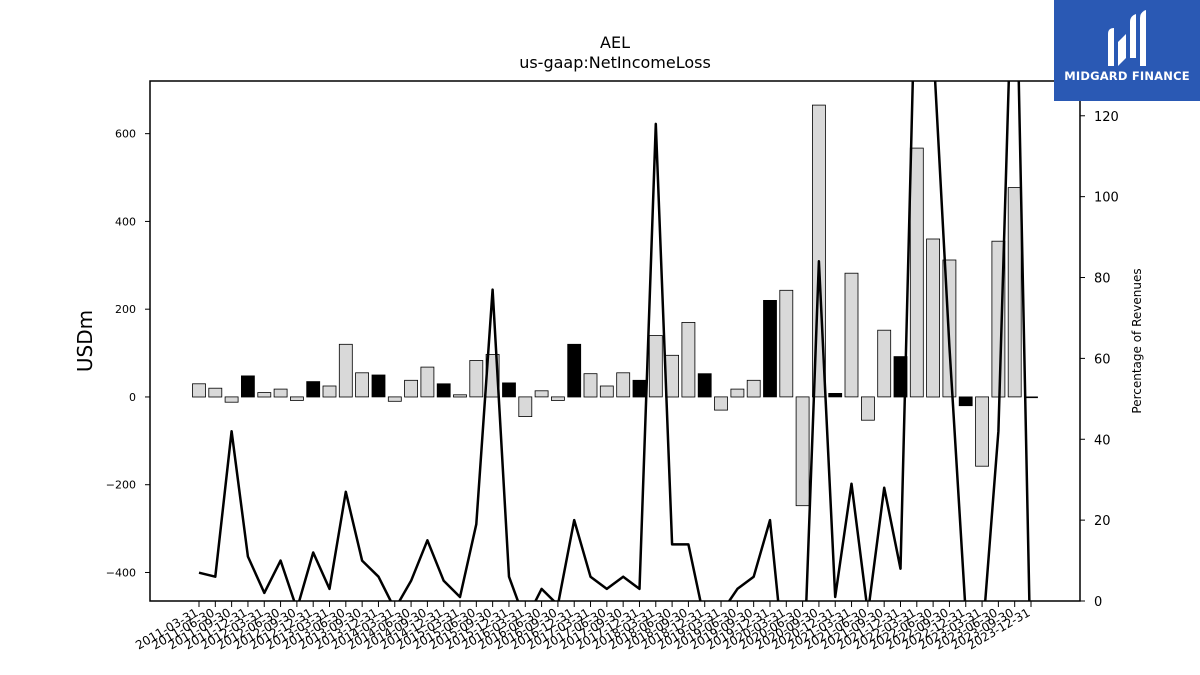  I want to click on y-axis-label: USDm, so click(85, 341).